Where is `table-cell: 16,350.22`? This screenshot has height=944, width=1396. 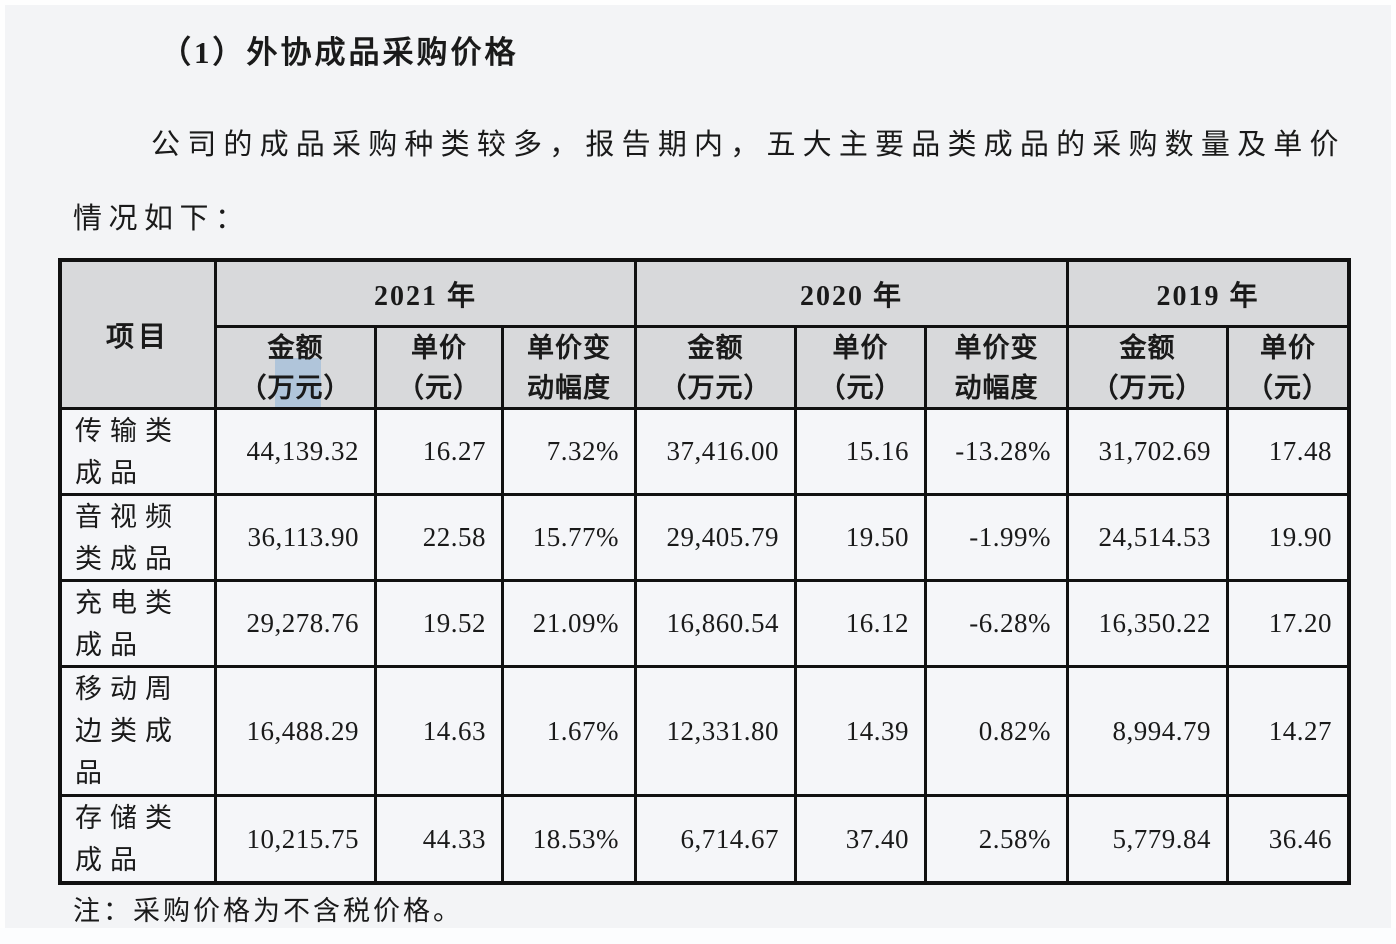
table-cell: 16,350.22 is located at coordinates (1149, 625).